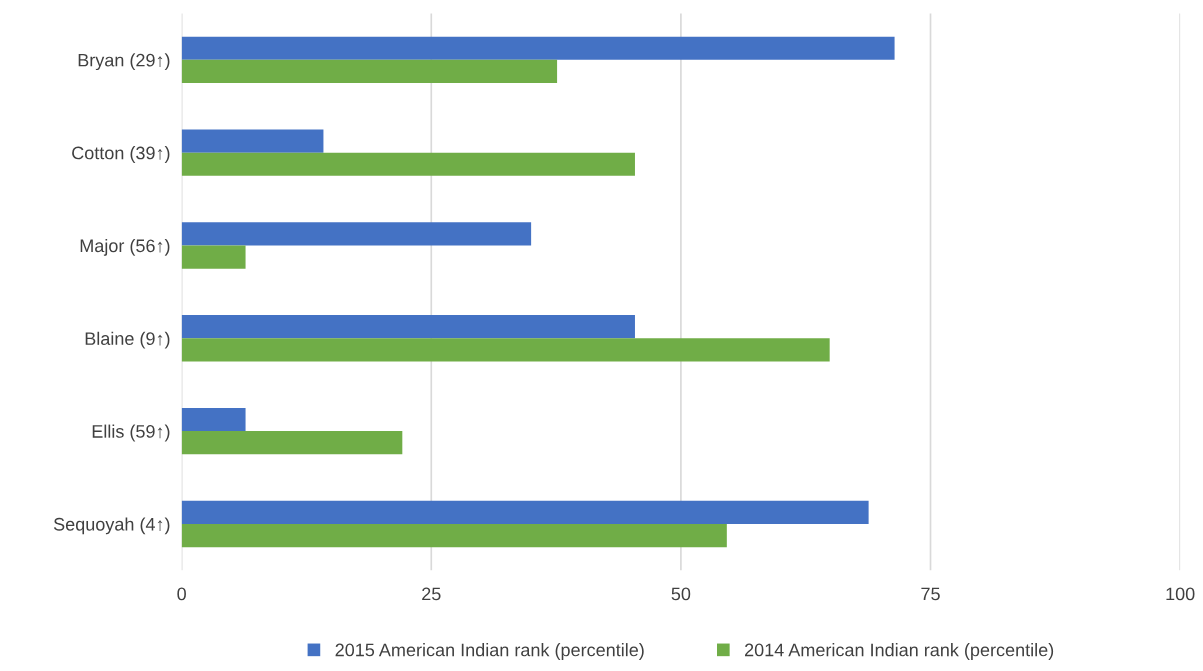  What do you see at coordinates (681, 594) in the screenshot?
I see `x-tick-label: 50` at bounding box center [681, 594].